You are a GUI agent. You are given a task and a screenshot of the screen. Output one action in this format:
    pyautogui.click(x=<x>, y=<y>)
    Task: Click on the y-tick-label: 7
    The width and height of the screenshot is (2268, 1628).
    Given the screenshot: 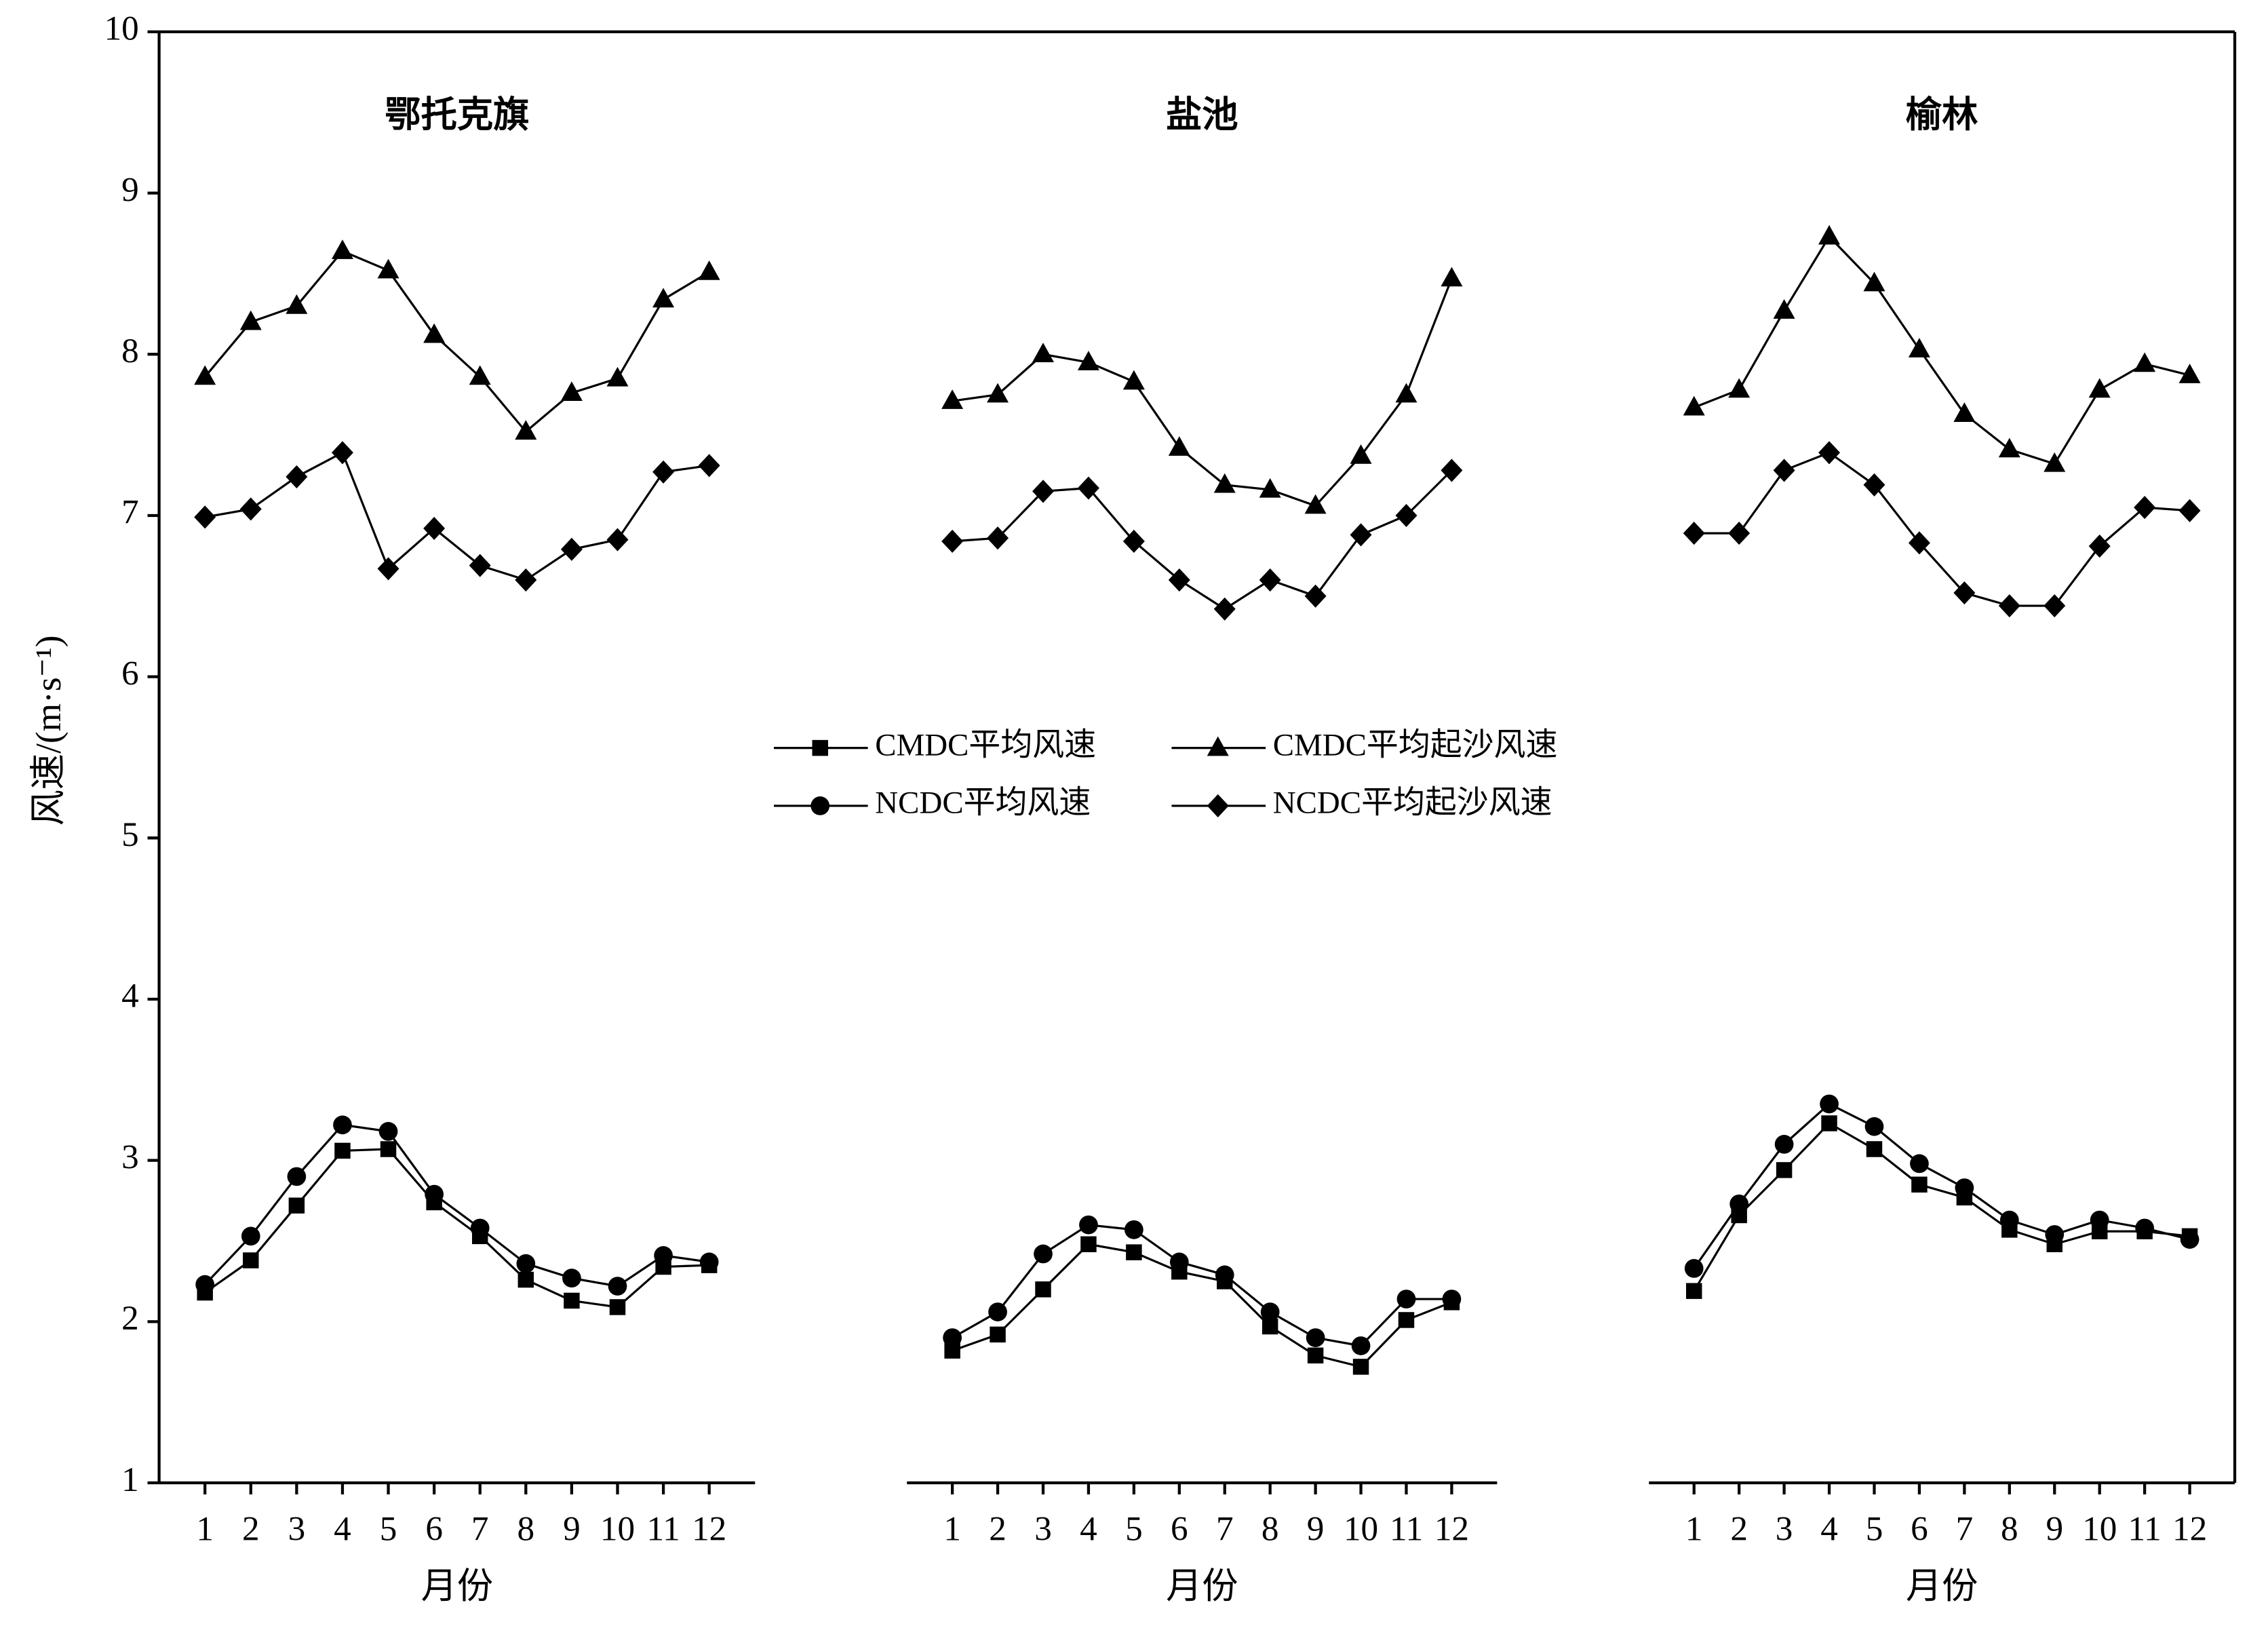 What is the action you would take?
    pyautogui.click(x=130, y=512)
    